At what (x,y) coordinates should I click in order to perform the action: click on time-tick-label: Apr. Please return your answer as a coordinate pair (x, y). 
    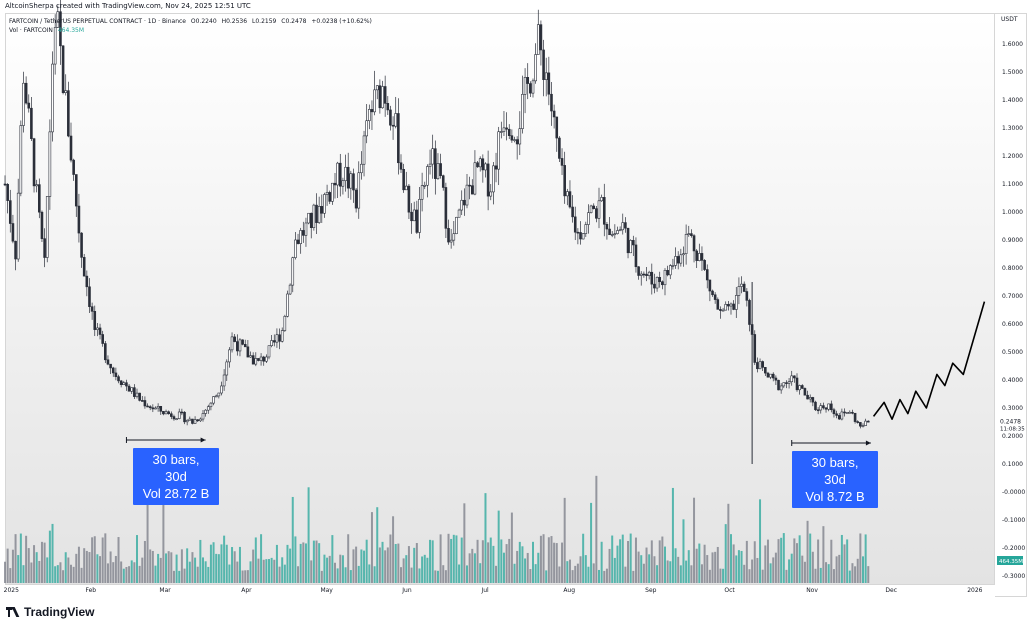
    Looking at the image, I should click on (246, 590).